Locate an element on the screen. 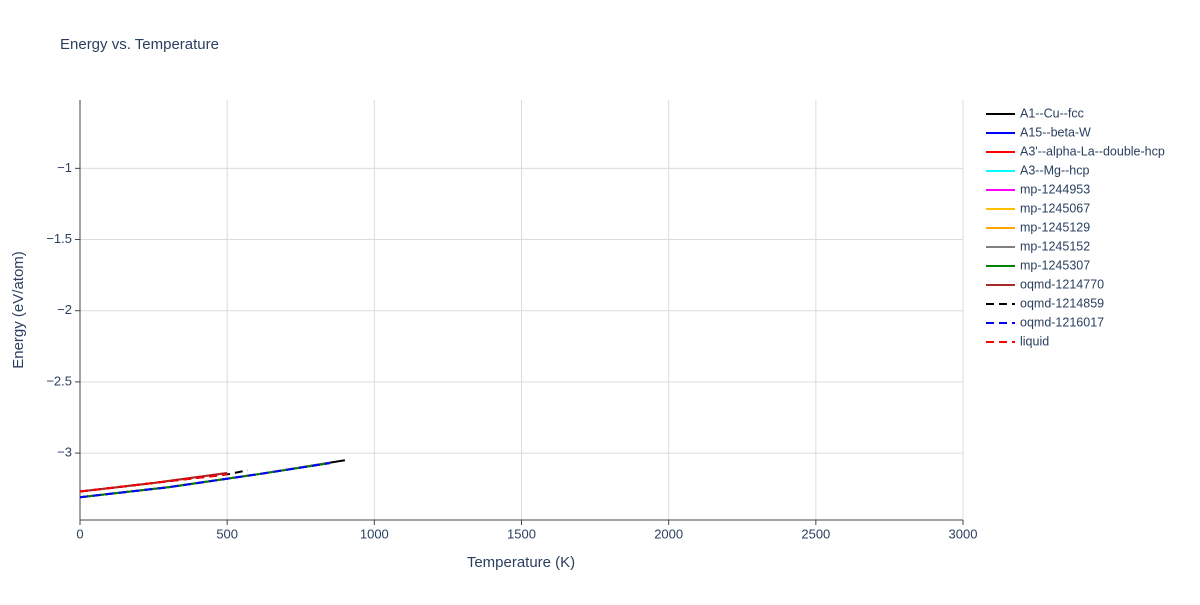 Image resolution: width=1200 pixels, height=605 pixels. legend-label: mp-1245067 is located at coordinates (1055, 208).